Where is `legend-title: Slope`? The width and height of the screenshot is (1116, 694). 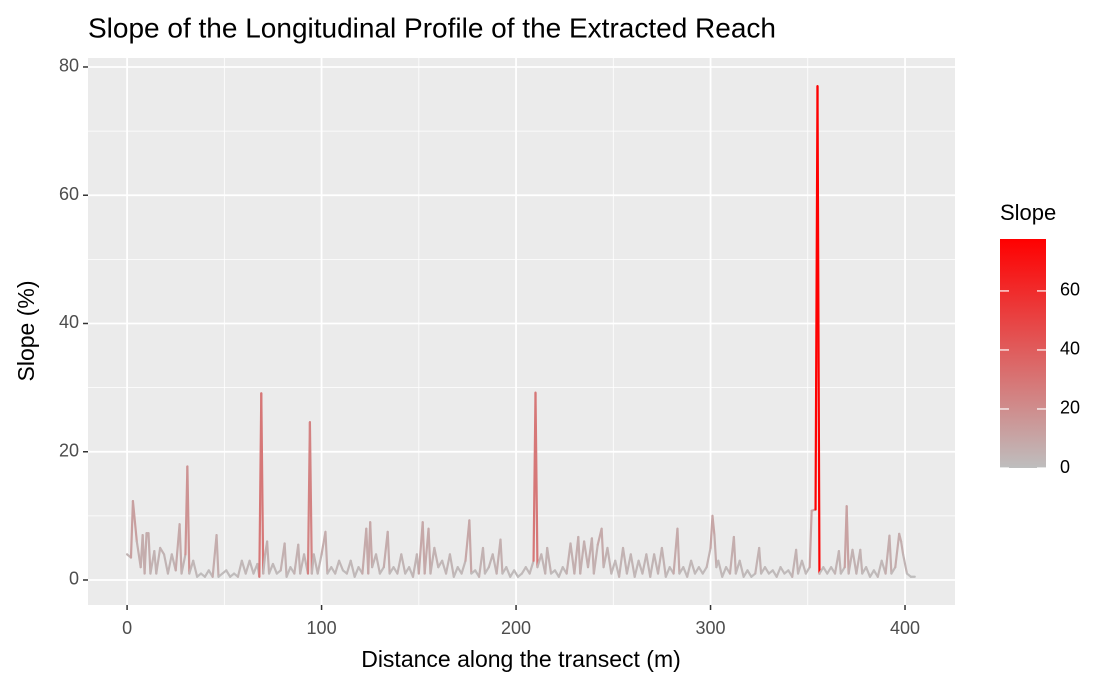
legend-title: Slope is located at coordinates (1028, 212).